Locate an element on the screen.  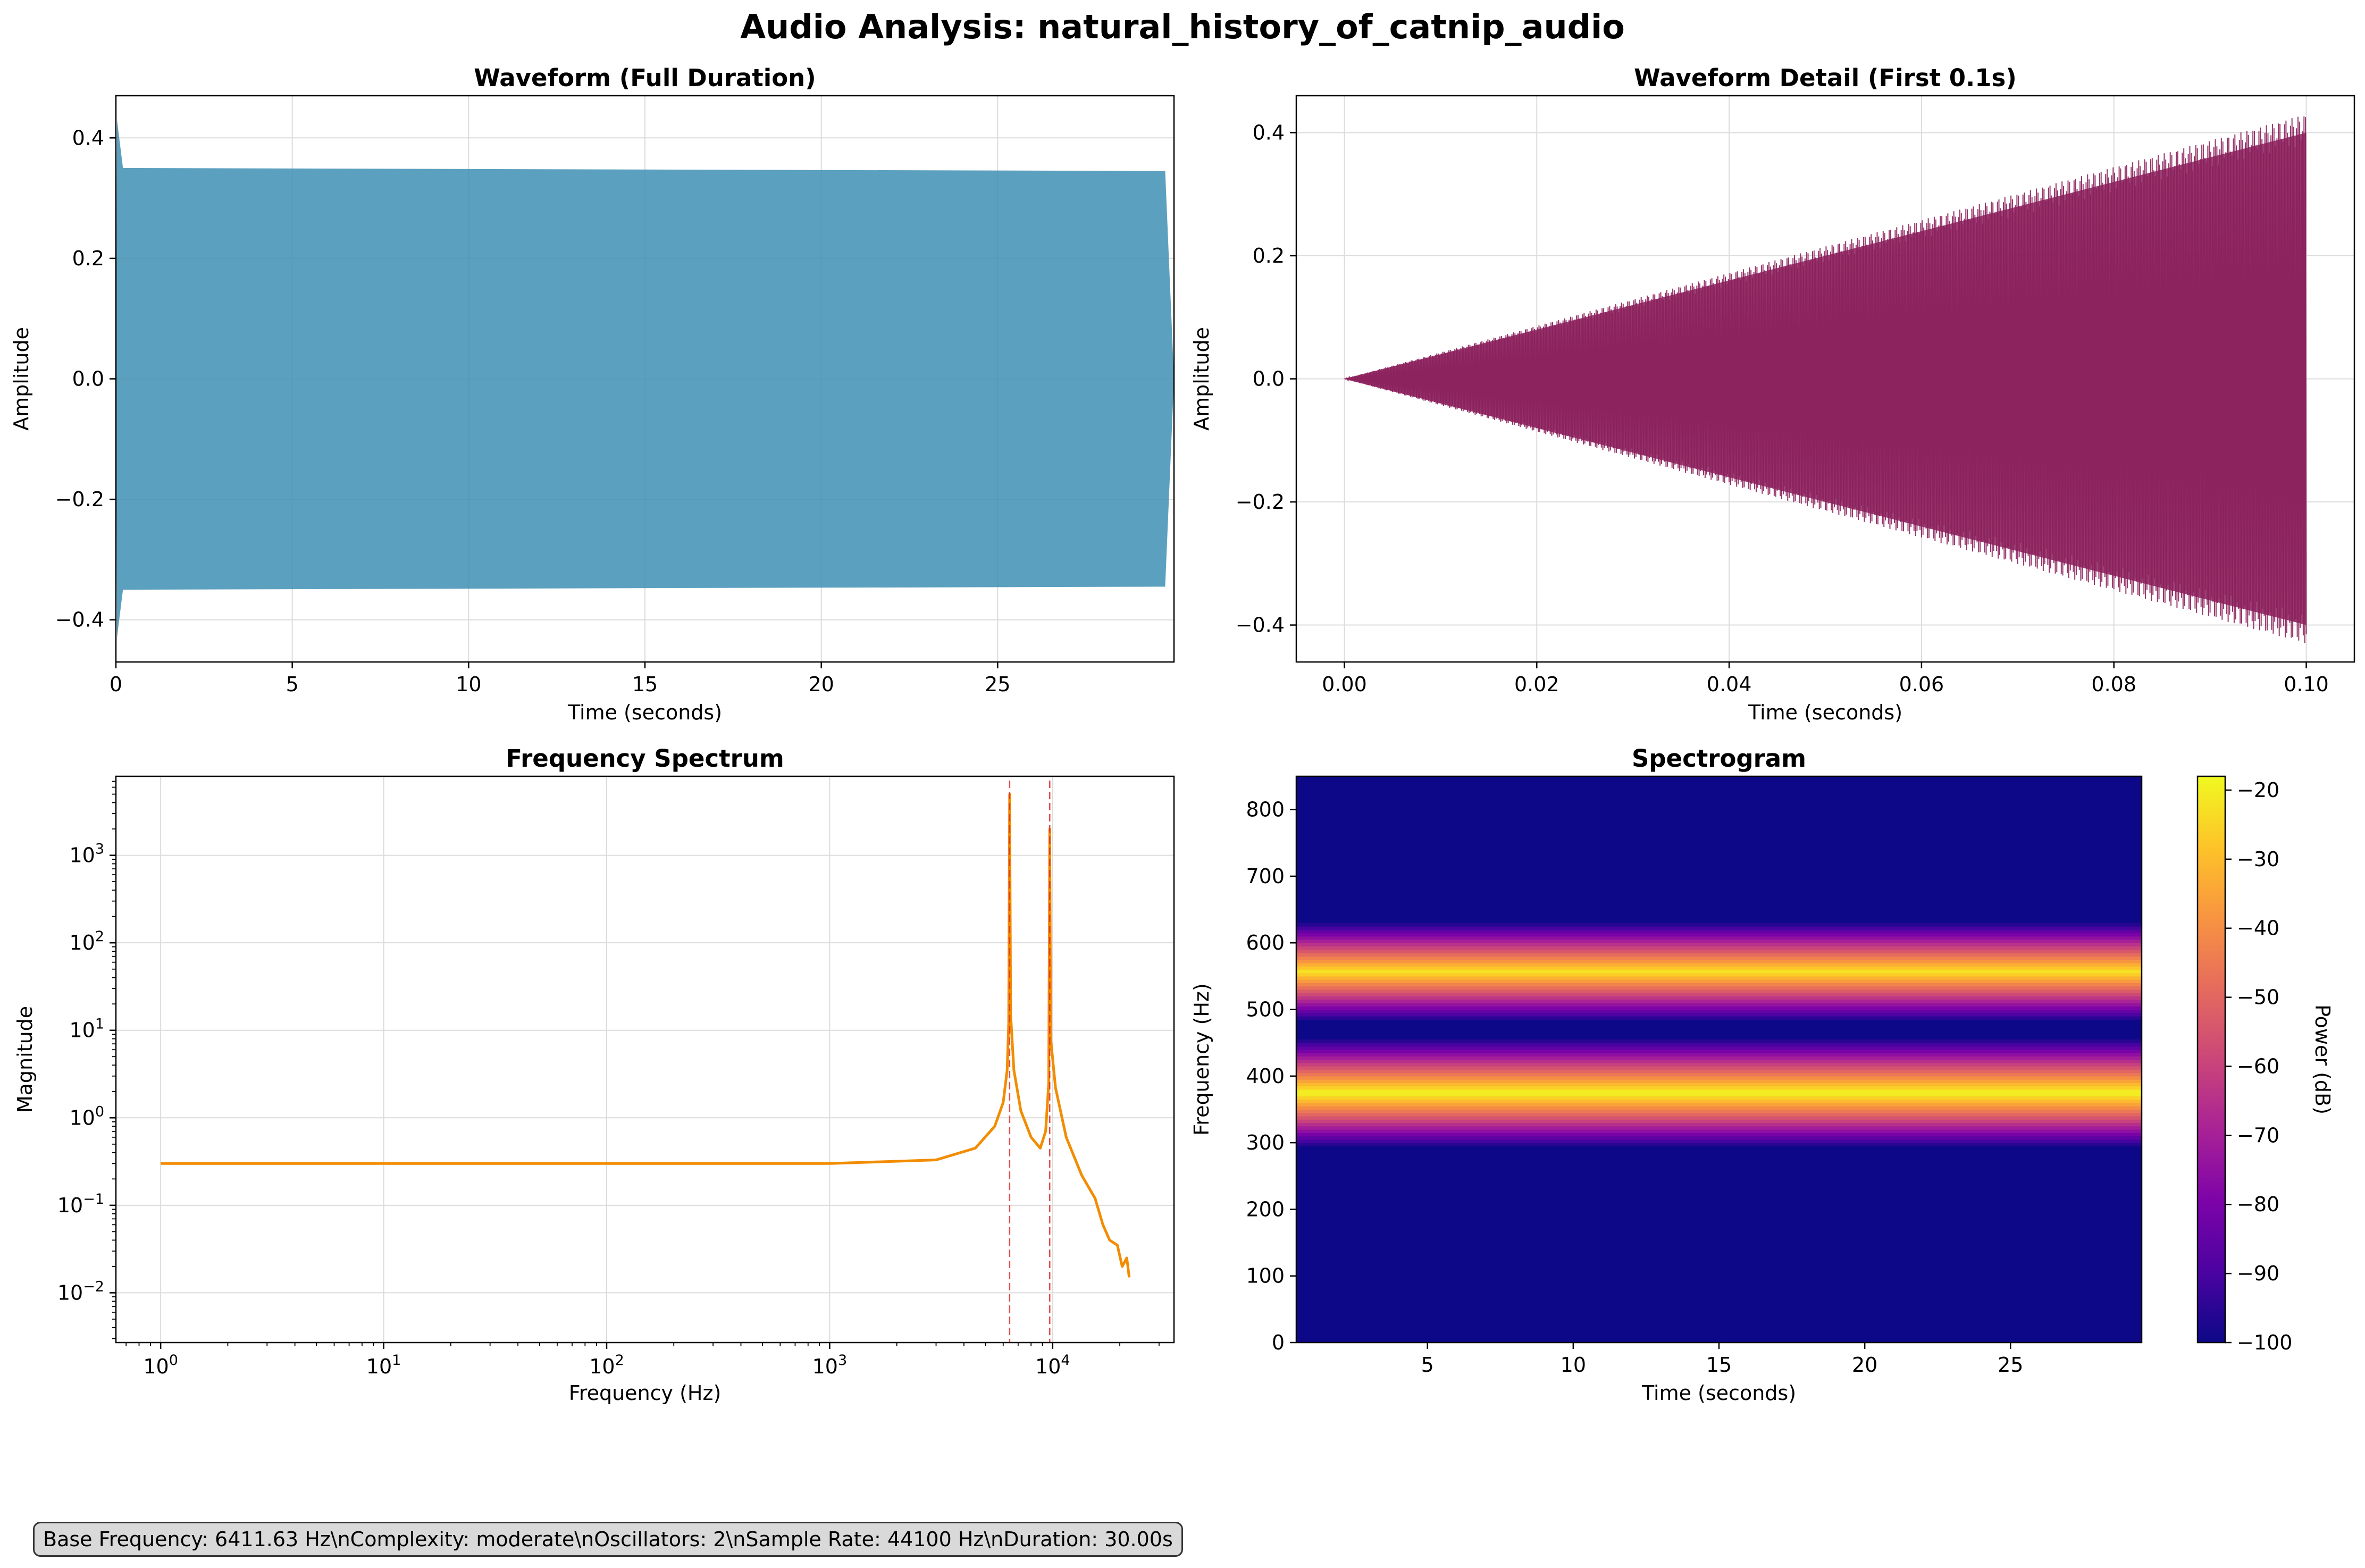
spectrum-series is located at coordinates (646, 1035).